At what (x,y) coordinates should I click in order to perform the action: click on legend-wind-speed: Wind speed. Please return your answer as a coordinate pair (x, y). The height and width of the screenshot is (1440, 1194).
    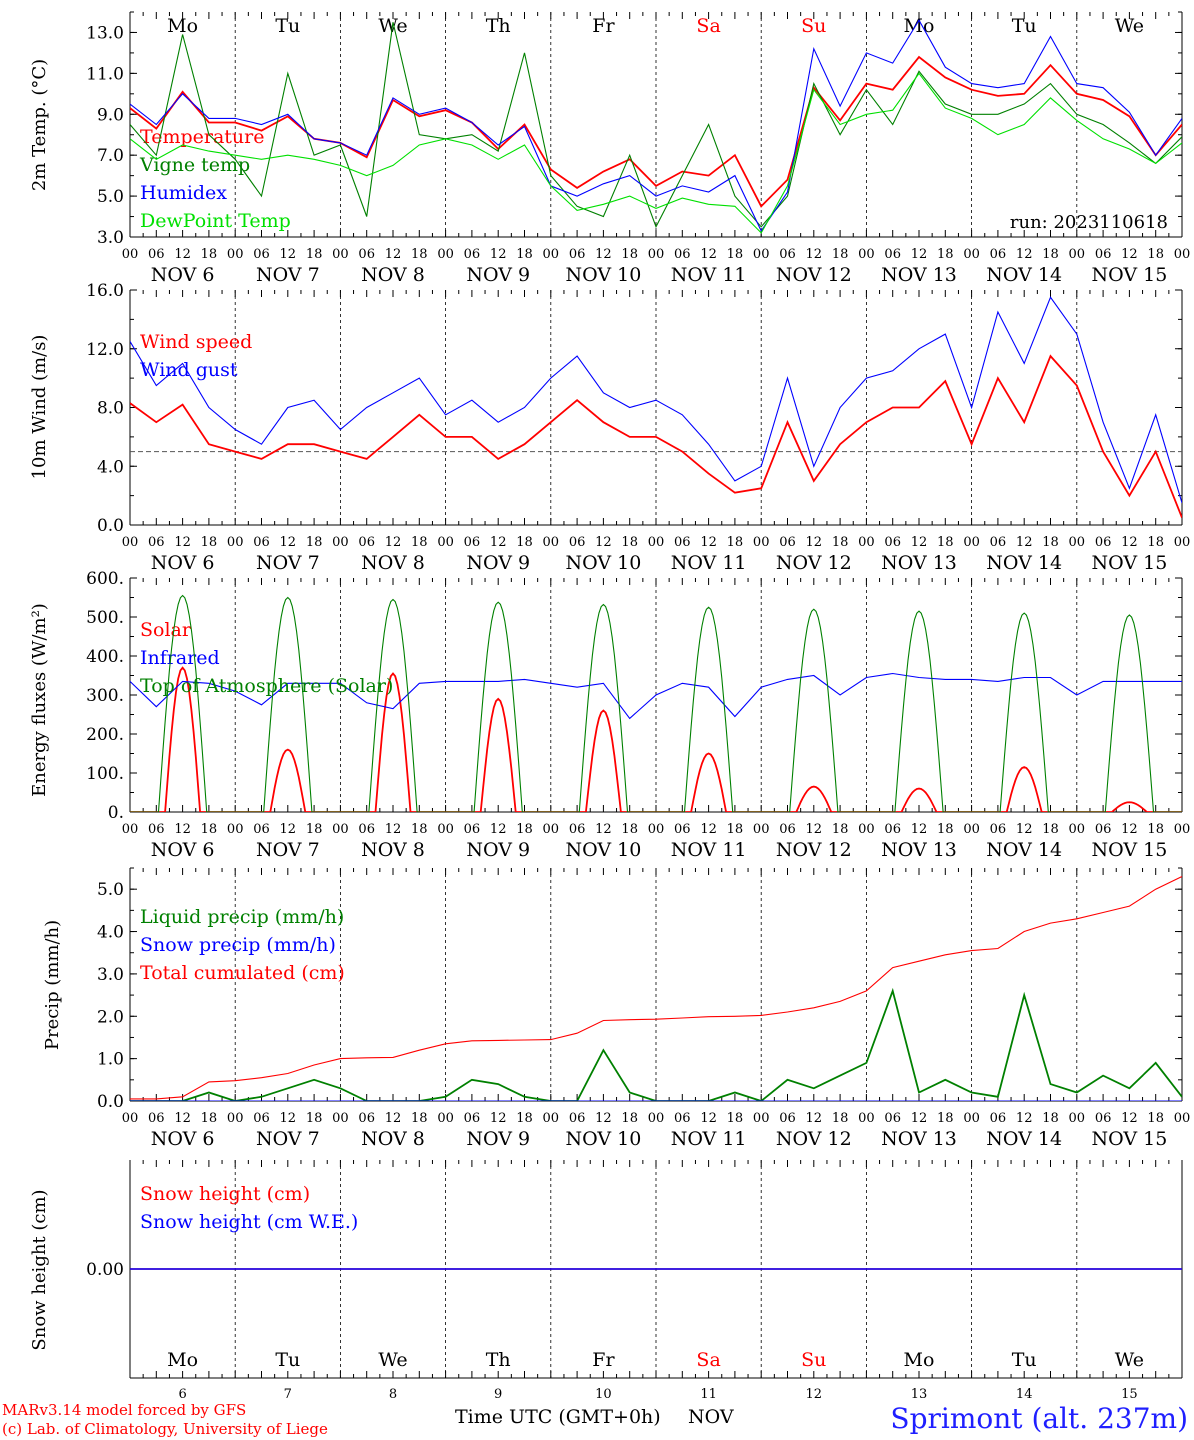
    Looking at the image, I should click on (196, 342).